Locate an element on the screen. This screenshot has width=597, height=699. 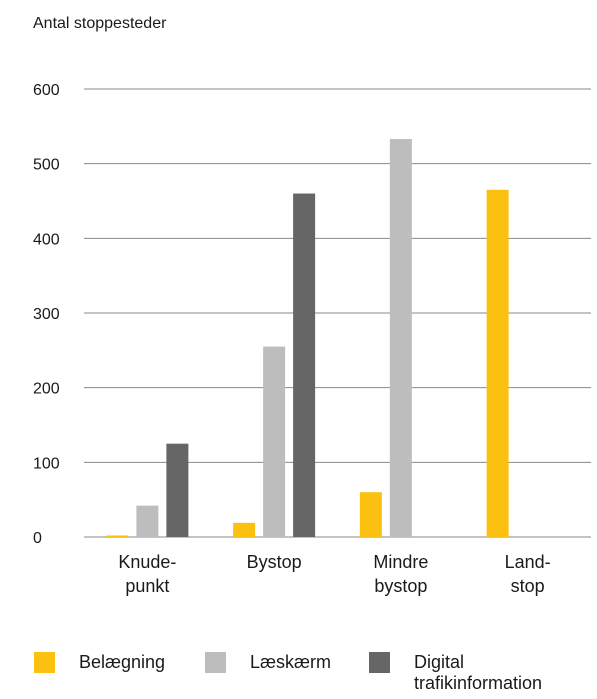
y-tick-label-600: 600 is located at coordinates (46, 90).